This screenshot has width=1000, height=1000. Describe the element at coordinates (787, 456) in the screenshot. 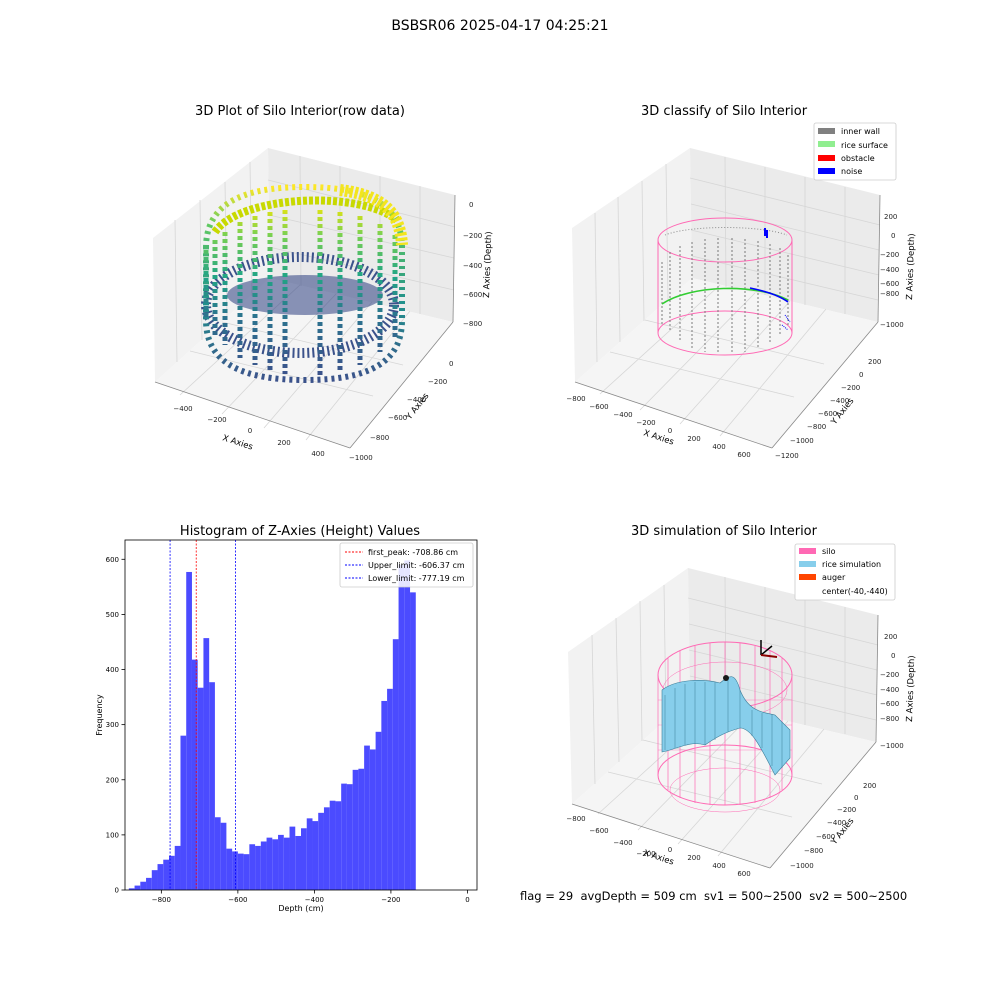

I see `classify-ytick: −1200` at that location.